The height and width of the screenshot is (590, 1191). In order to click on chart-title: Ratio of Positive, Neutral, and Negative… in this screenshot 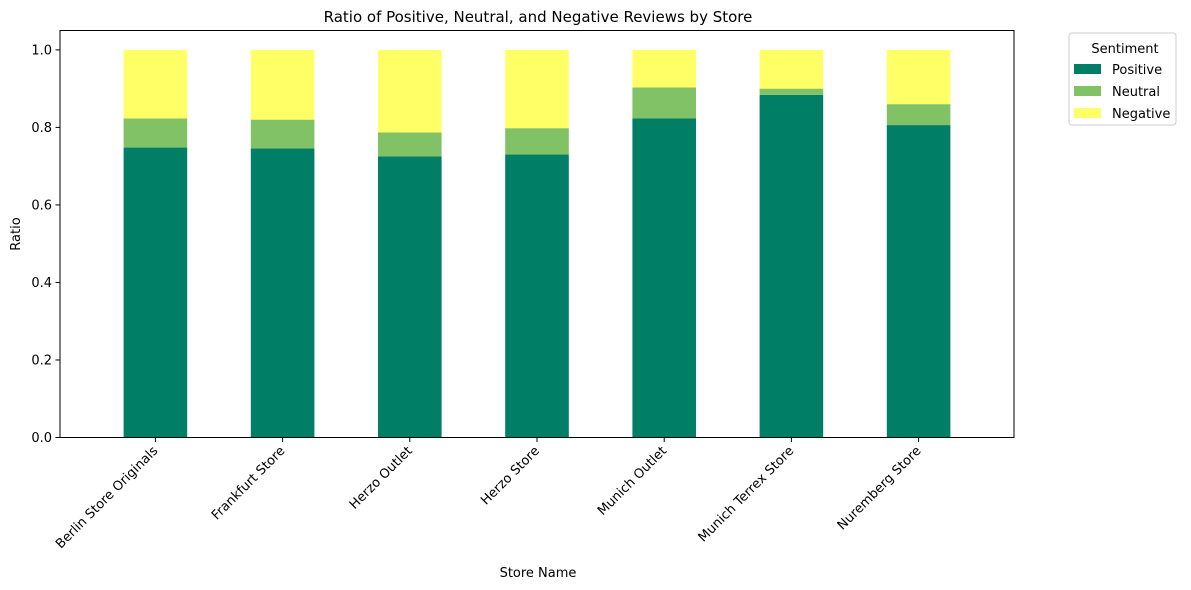, I will do `click(538, 17)`.